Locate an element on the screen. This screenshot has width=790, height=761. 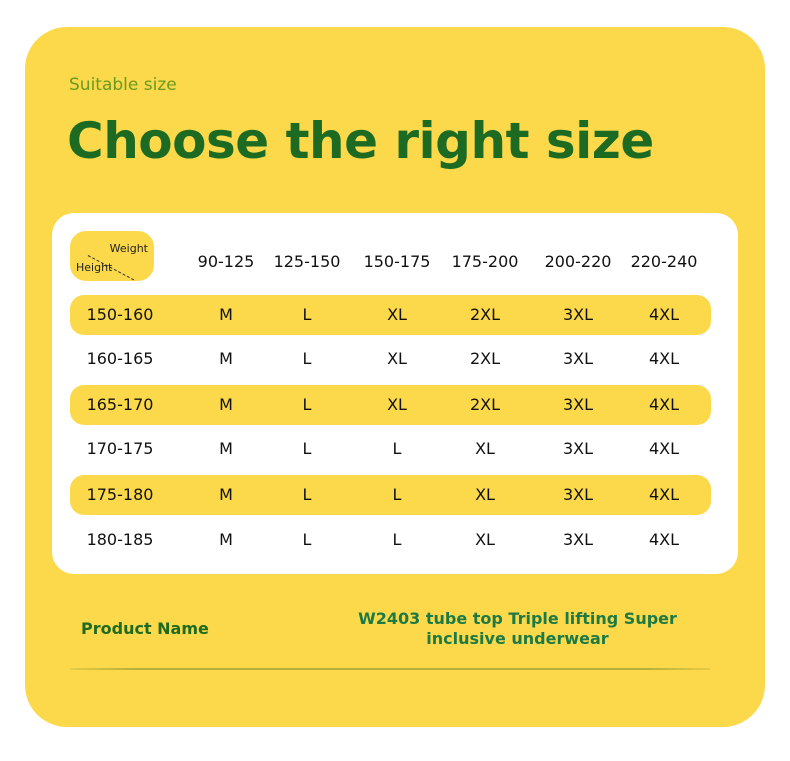
table-row: 165-170 M L XL 2XL 3XL 4XL is located at coordinates (390, 405).